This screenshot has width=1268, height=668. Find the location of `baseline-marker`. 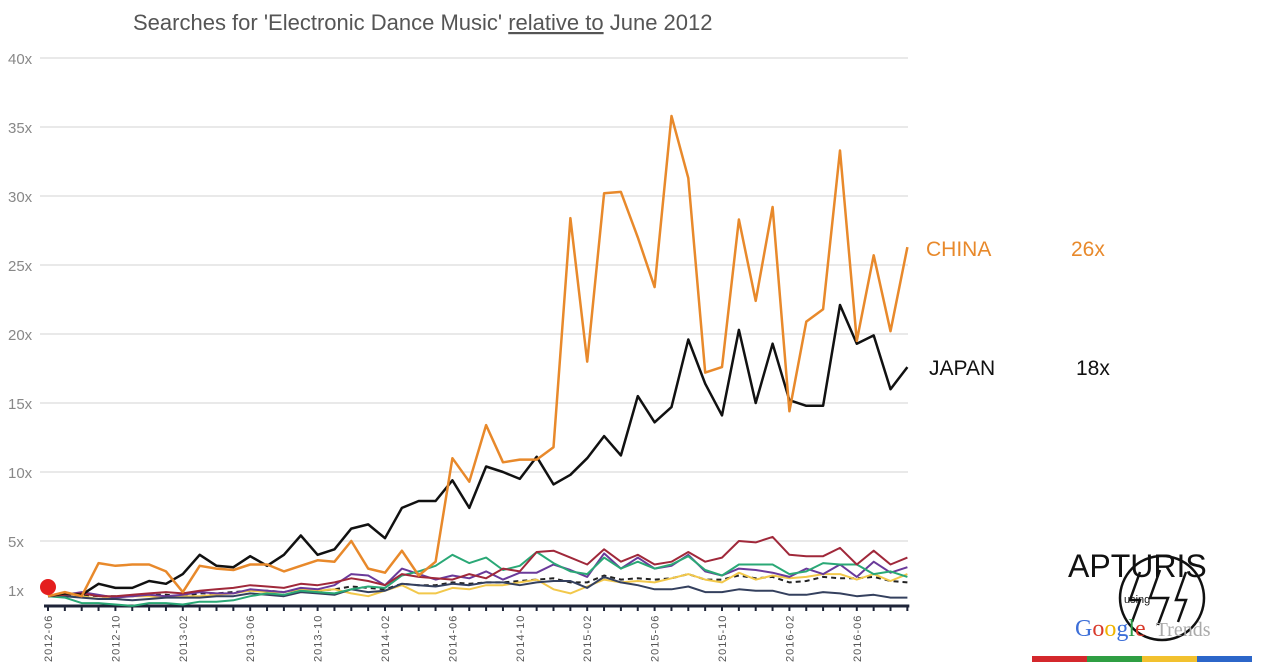

baseline-marker is located at coordinates (48, 587).